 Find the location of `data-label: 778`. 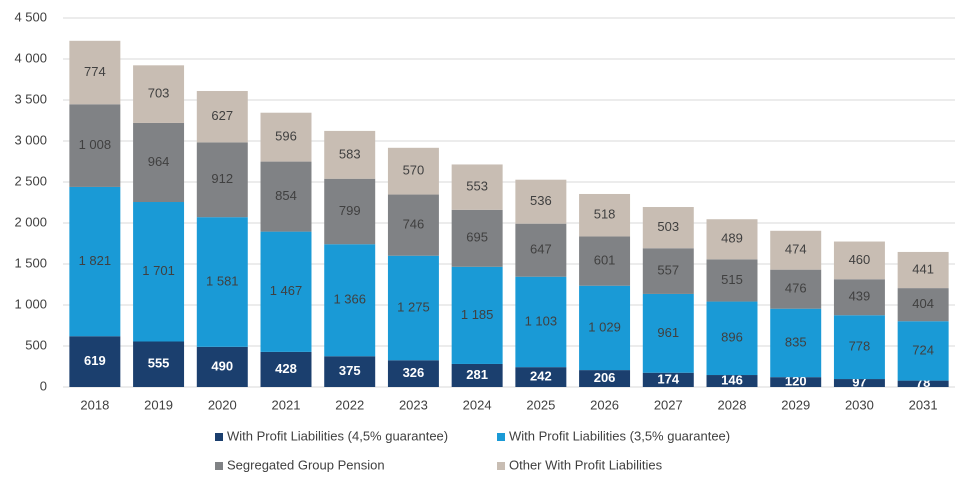

data-label: 778 is located at coordinates (860, 346).